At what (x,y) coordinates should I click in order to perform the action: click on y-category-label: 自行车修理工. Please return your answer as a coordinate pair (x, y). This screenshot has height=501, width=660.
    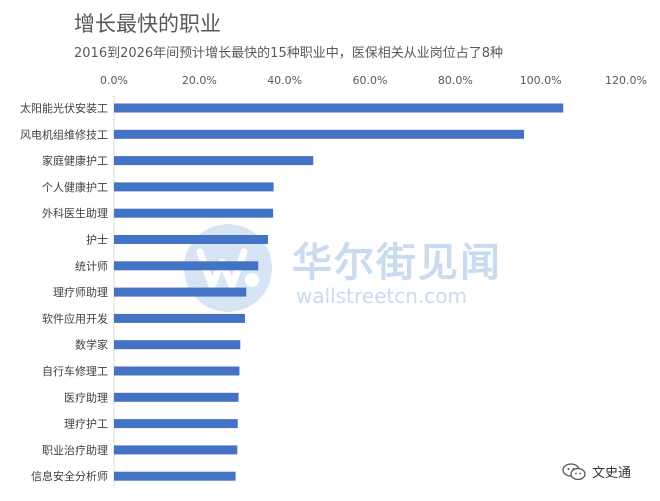
    Looking at the image, I should click on (75, 371).